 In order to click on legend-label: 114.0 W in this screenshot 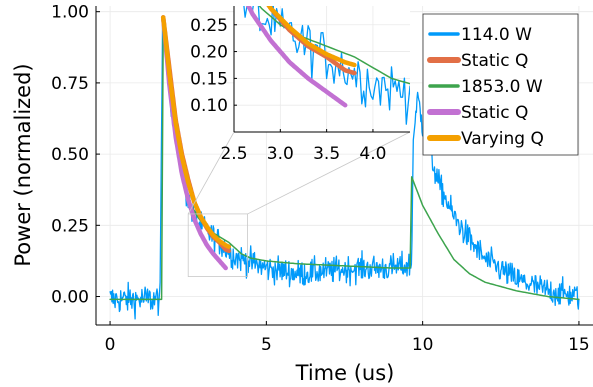, I will do `click(496, 35)`.